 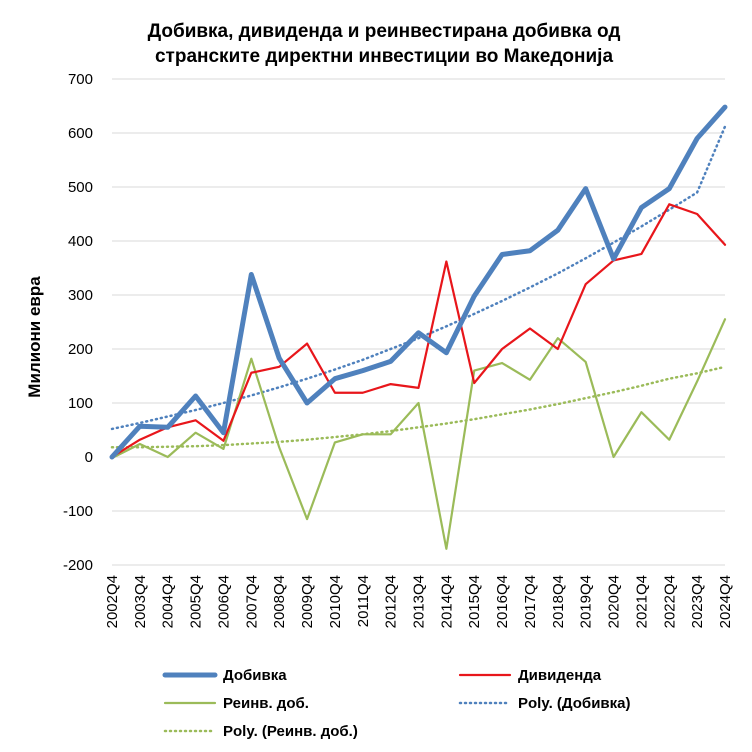 I want to click on x-tick-label: 2016Q4, so click(x=502, y=601).